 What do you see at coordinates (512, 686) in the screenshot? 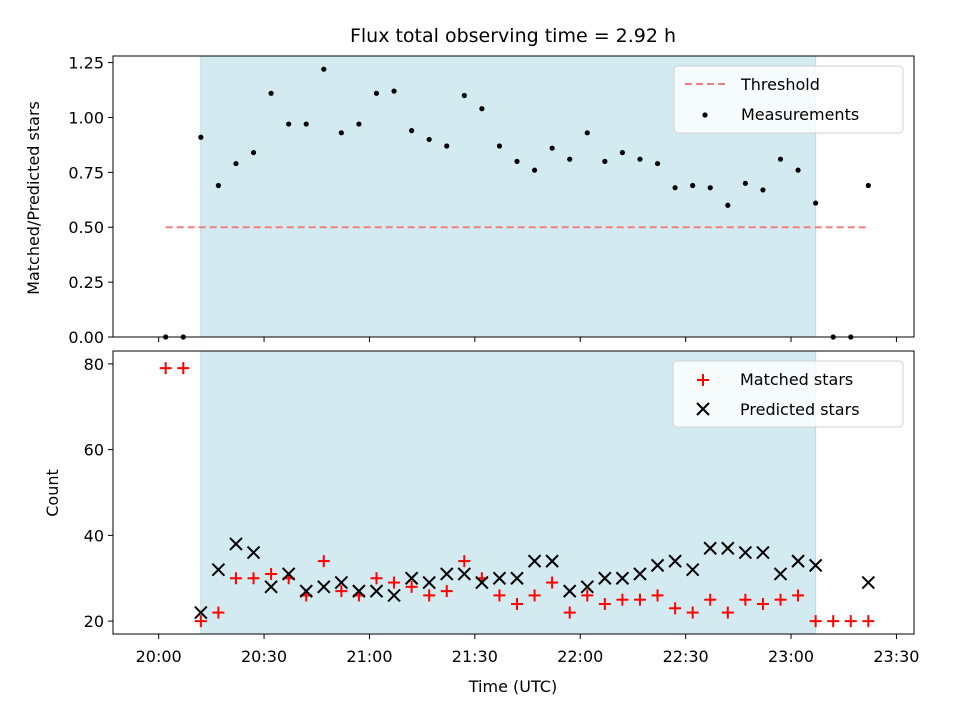
I see `bottom-xlabel: Time (UTC)` at bounding box center [512, 686].